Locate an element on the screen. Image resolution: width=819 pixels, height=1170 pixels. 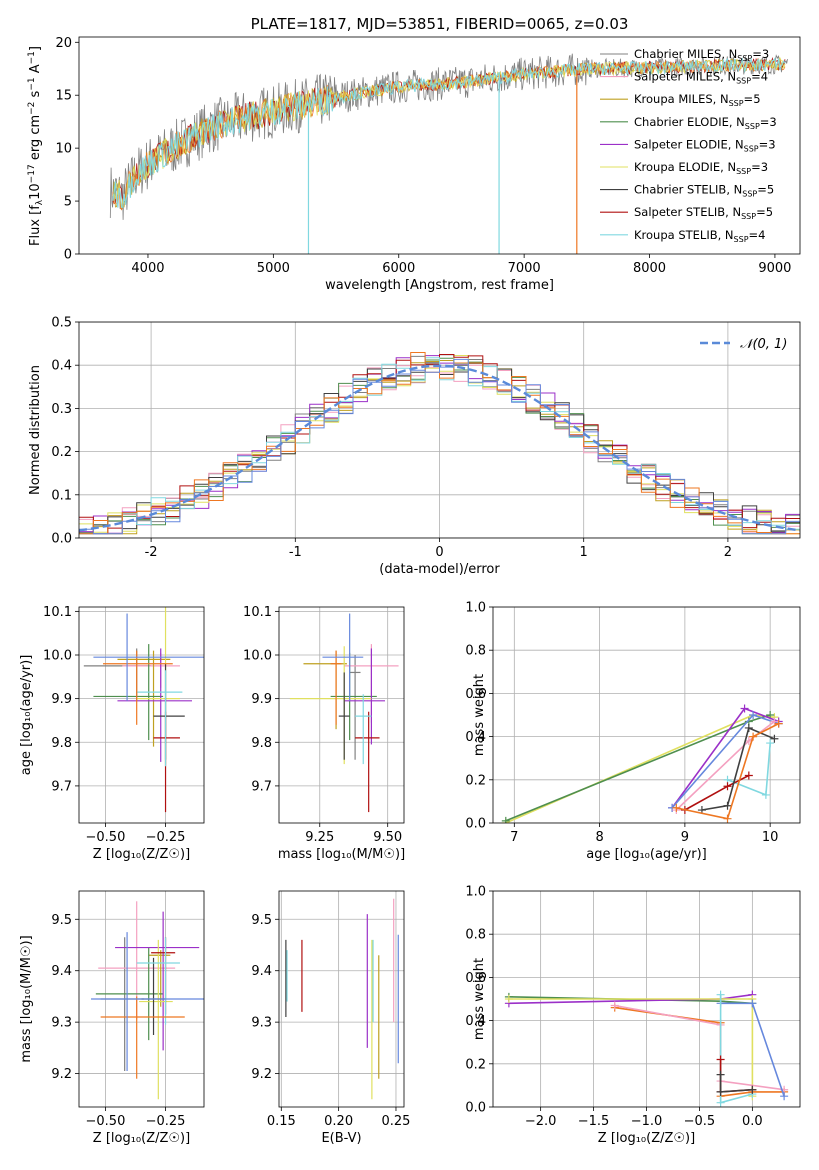
age_vs_Z-xtick-label: −0.50 is located at coordinates (106, 837).